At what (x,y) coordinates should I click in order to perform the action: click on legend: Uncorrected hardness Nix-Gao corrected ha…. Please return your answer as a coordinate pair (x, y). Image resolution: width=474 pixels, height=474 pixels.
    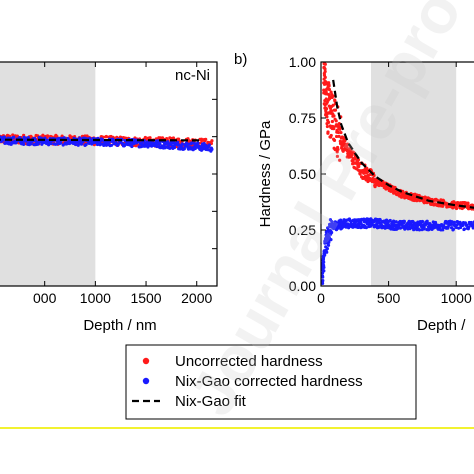
    Looking at the image, I should click on (271, 382).